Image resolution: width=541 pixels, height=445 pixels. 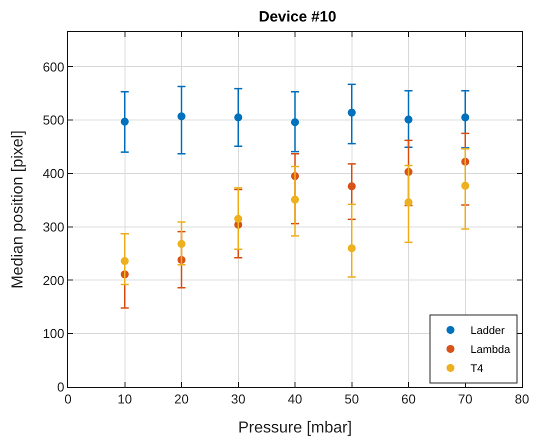 I want to click on x-tick-label: 40, so click(x=295, y=399).